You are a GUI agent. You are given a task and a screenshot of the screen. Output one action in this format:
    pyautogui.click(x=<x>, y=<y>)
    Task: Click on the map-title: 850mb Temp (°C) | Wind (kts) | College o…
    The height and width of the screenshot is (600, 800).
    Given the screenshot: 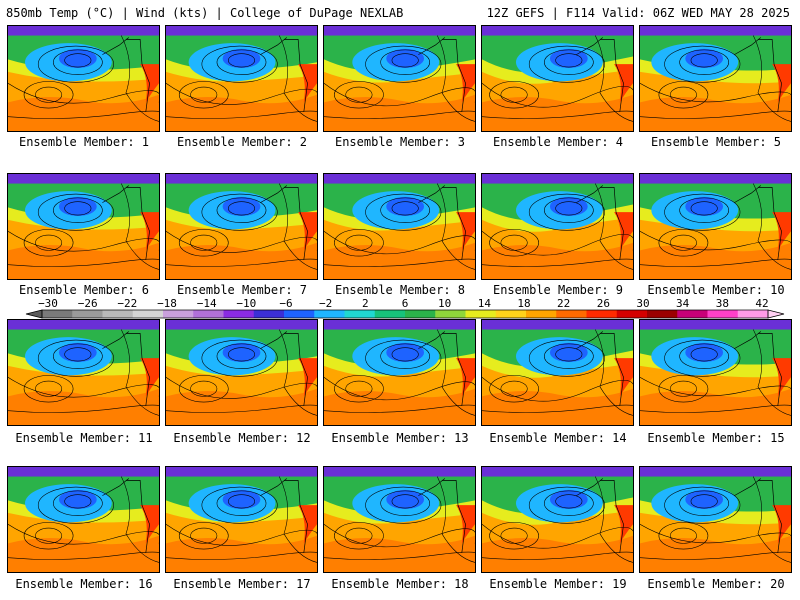 What is the action you would take?
    pyautogui.click(x=205, y=13)
    